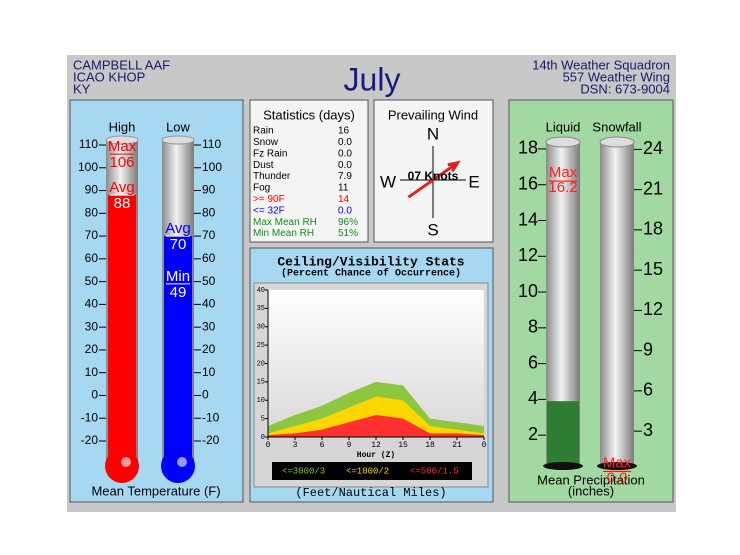 Image resolution: width=740 pixels, height=555 pixels. I want to click on legend-entry: <=1000/2, so click(367, 471).